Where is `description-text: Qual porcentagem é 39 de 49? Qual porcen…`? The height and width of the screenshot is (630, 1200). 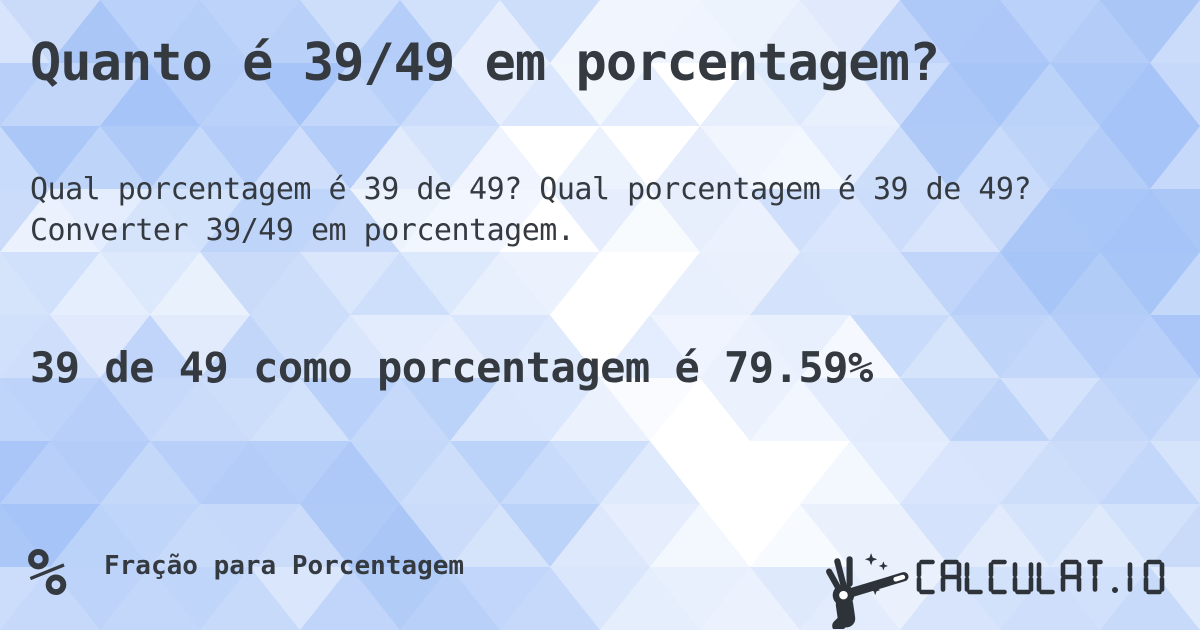
description-text: Qual porcentagem é 39 de 49? Qual porcen… is located at coordinates (531, 210).